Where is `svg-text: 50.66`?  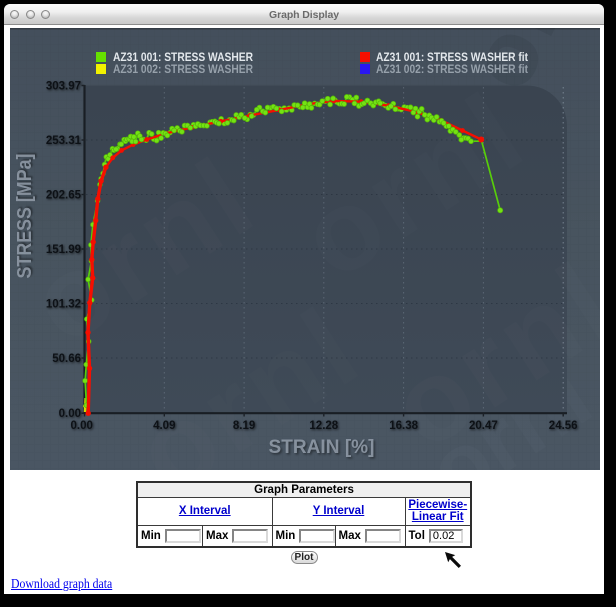 svg-text: 50.66 is located at coordinates (66, 359).